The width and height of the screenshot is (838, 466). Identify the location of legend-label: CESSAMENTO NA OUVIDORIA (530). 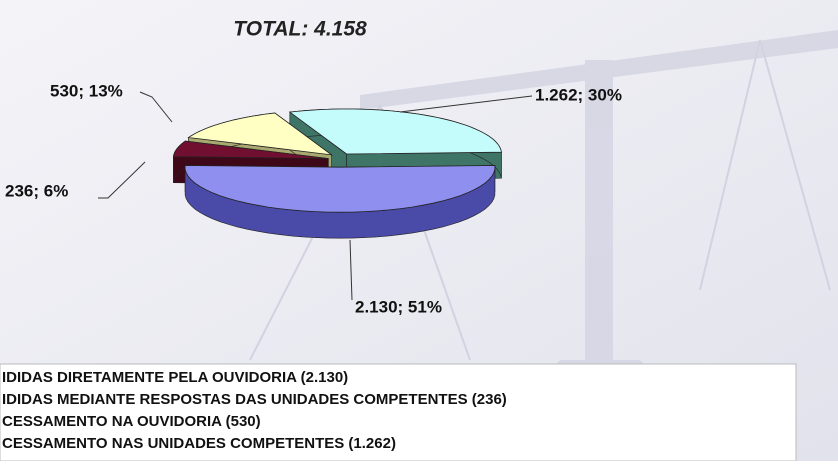
(131, 421).